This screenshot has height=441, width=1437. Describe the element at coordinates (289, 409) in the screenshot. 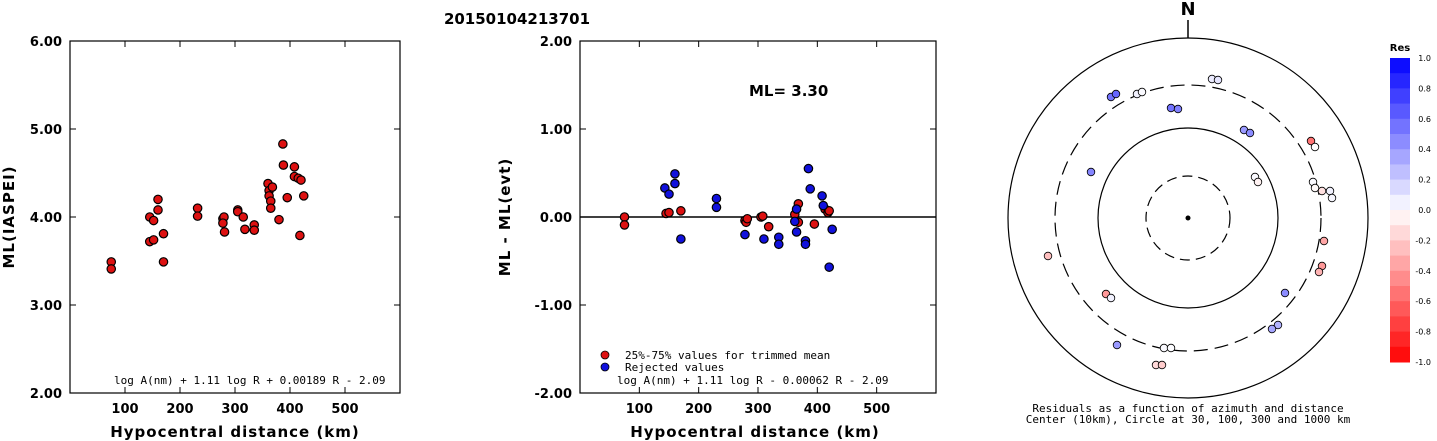

I see `x-tick-label: 400` at that location.